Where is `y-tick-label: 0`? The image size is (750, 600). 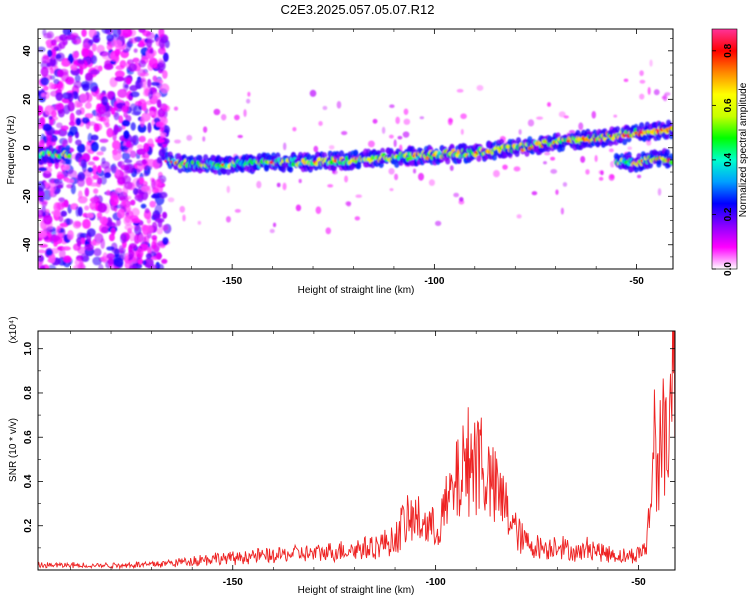
y-tick-label: 0 is located at coordinates (27, 148).